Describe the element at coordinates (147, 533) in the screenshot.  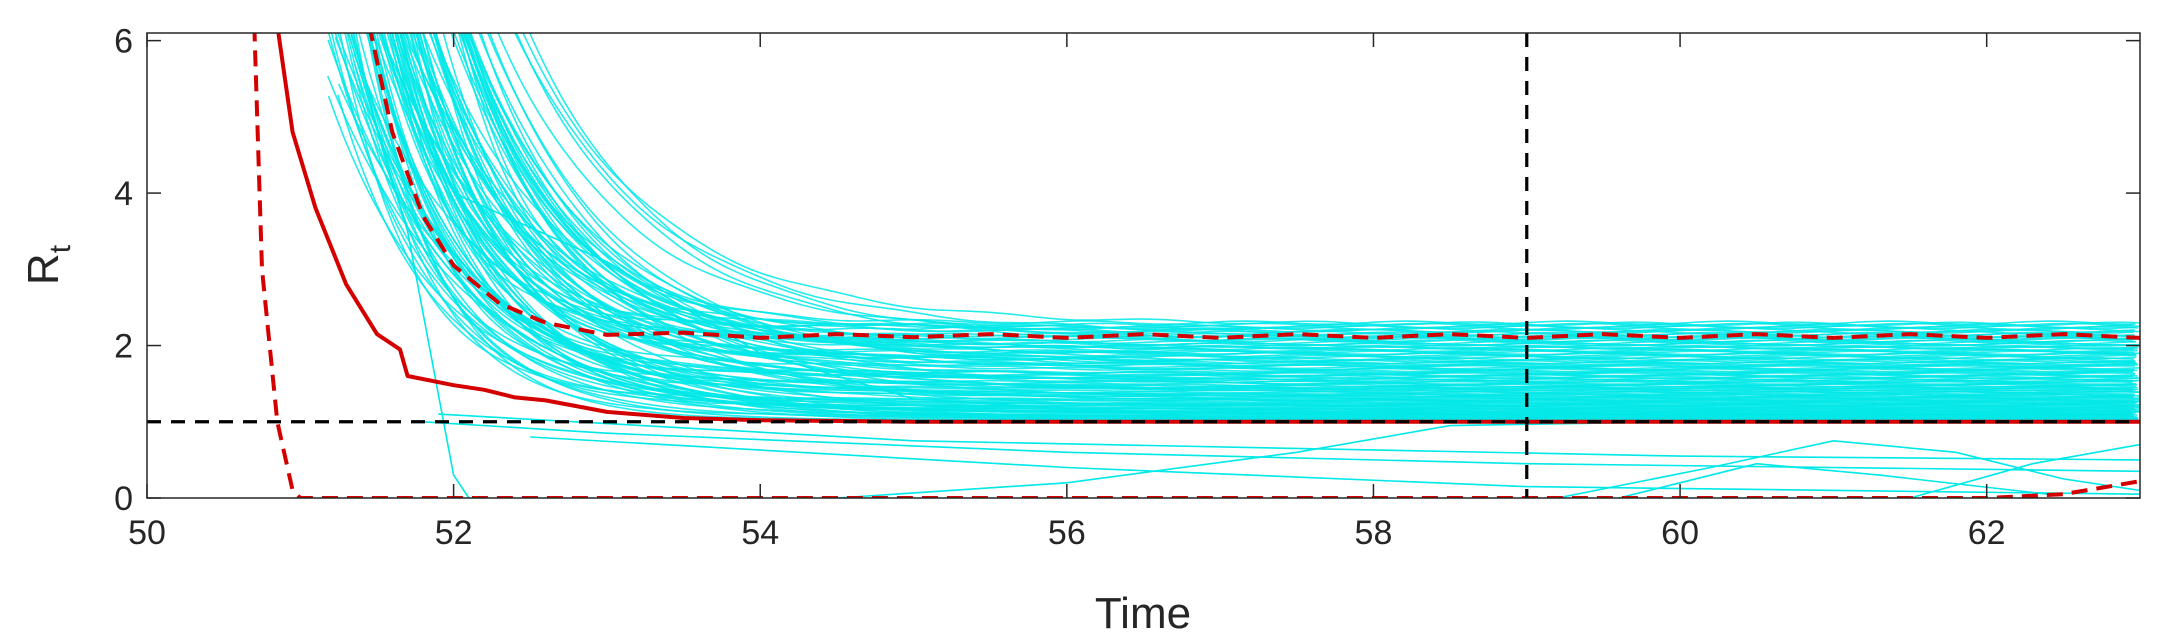
I see `x-tick-label: 50` at that location.